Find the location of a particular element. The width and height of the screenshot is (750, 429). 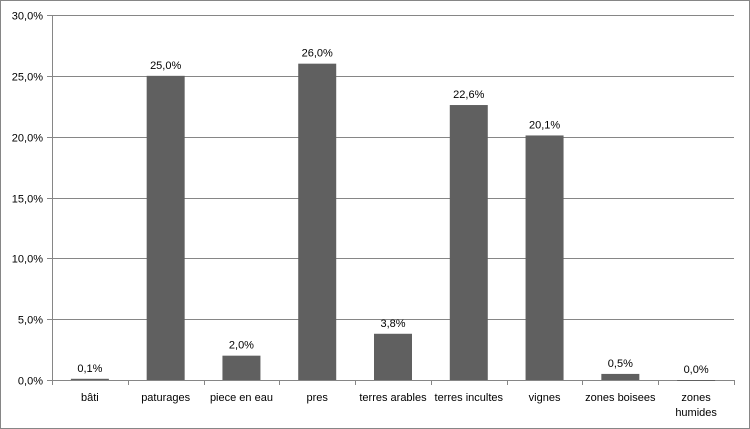

y-tick-label: 5,0% is located at coordinates (30, 321).